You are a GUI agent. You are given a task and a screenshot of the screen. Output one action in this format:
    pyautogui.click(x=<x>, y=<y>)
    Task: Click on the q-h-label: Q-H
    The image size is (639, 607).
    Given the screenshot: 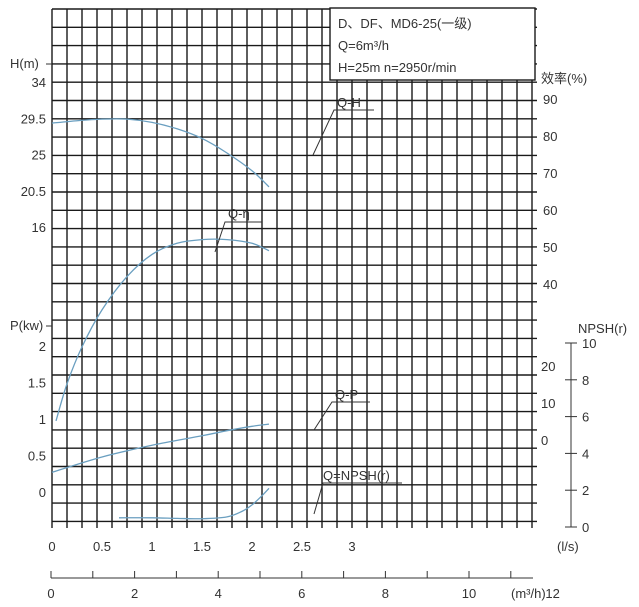 What is the action you would take?
    pyautogui.click(x=349, y=102)
    